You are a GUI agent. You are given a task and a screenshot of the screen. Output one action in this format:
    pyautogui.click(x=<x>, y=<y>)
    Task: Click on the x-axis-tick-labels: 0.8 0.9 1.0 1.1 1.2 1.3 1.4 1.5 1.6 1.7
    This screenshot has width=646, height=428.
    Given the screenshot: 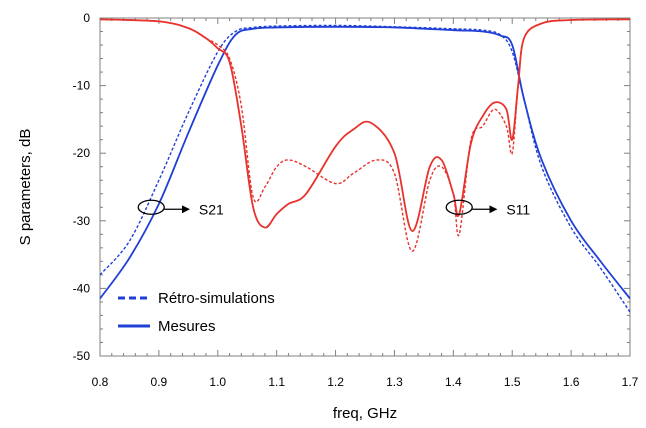 What is the action you would take?
    pyautogui.click(x=365, y=382)
    